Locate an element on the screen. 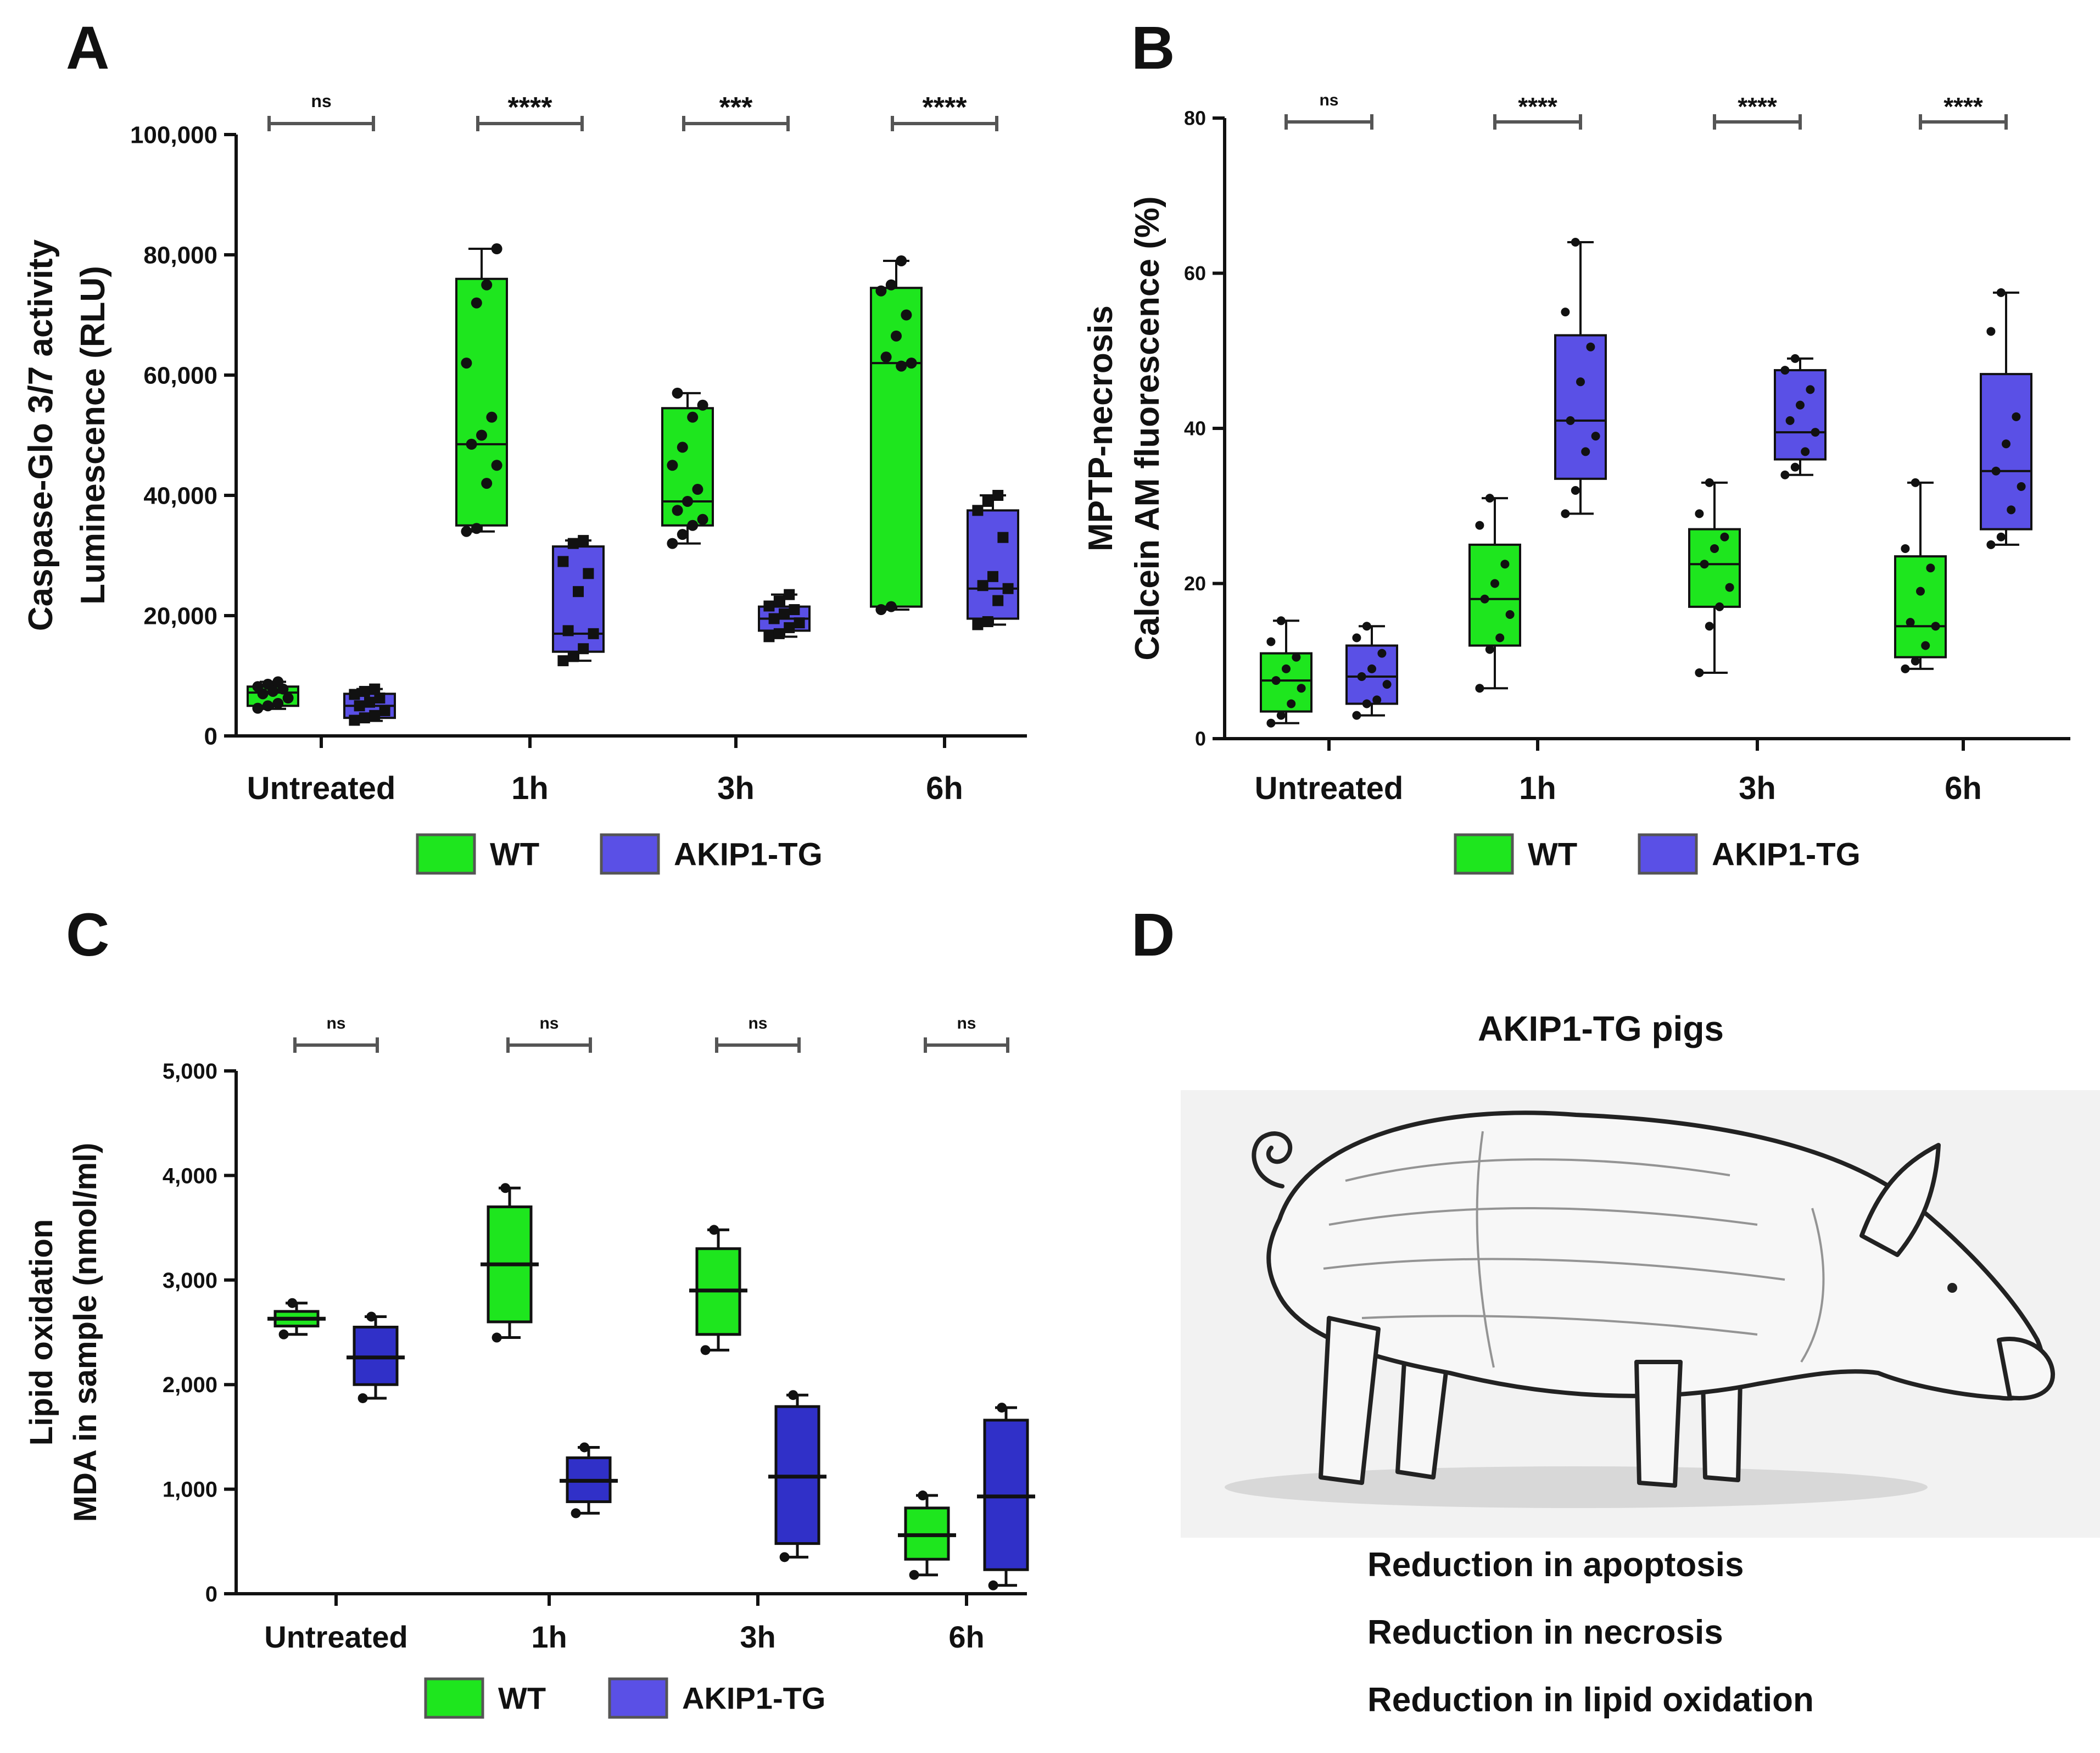 The width and height of the screenshot is (2100, 1753). panel-letter-d: D is located at coordinates (1153, 935).